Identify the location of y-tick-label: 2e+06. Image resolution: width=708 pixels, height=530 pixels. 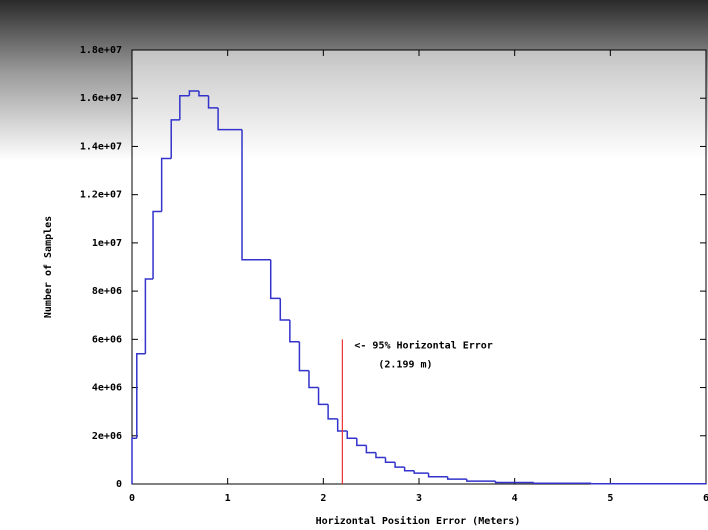
(107, 436).